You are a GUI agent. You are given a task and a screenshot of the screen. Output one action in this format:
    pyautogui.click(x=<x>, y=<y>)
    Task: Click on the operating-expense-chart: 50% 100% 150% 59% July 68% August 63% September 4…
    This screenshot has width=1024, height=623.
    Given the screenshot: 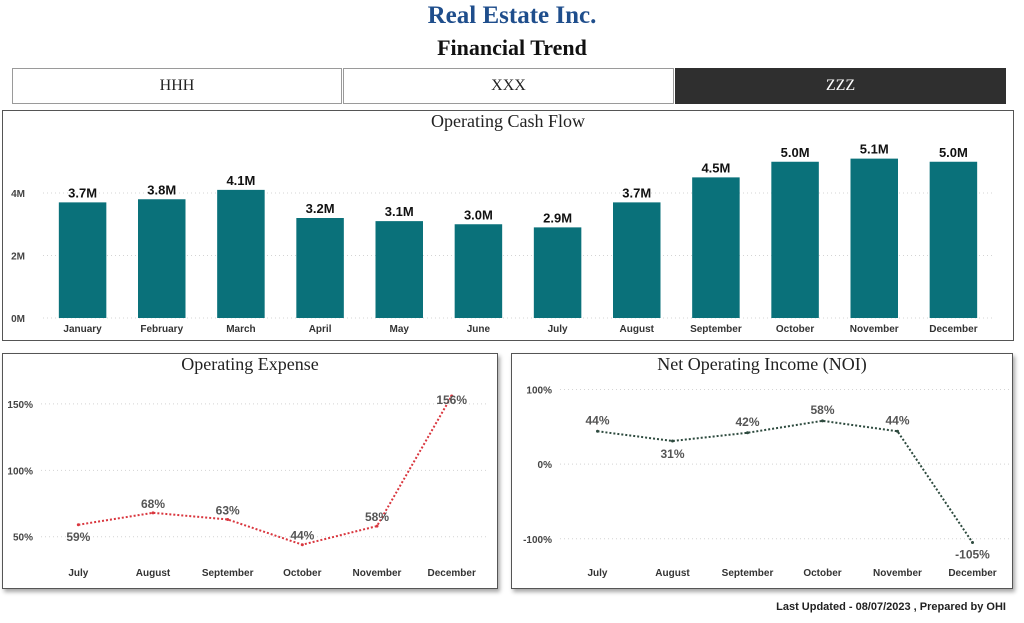 What is the action you would take?
    pyautogui.click(x=248, y=486)
    